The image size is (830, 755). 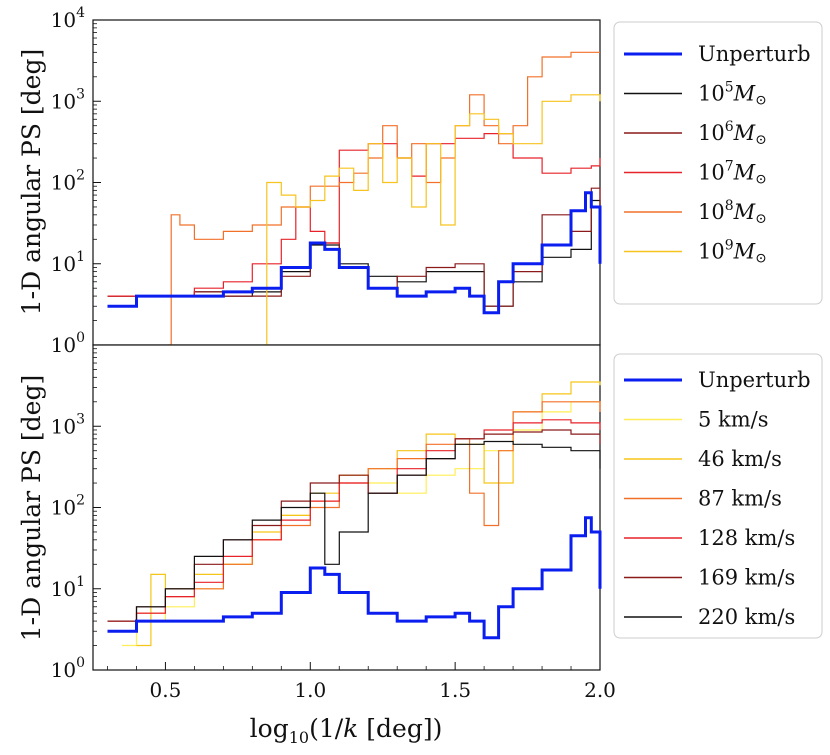 I want to click on x-ticks: 0.5 1.0 1.5 2.0, so click(x=361, y=682).